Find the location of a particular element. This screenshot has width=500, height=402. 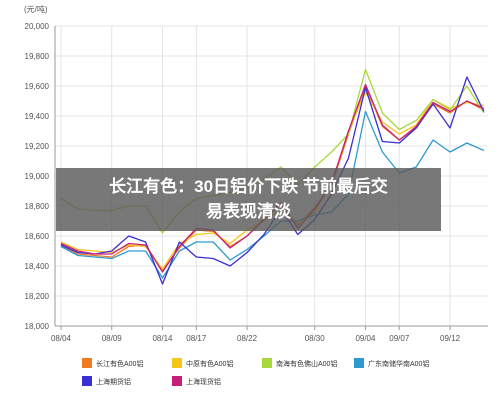

x-tick-label: 08/17 is located at coordinates (196, 338).